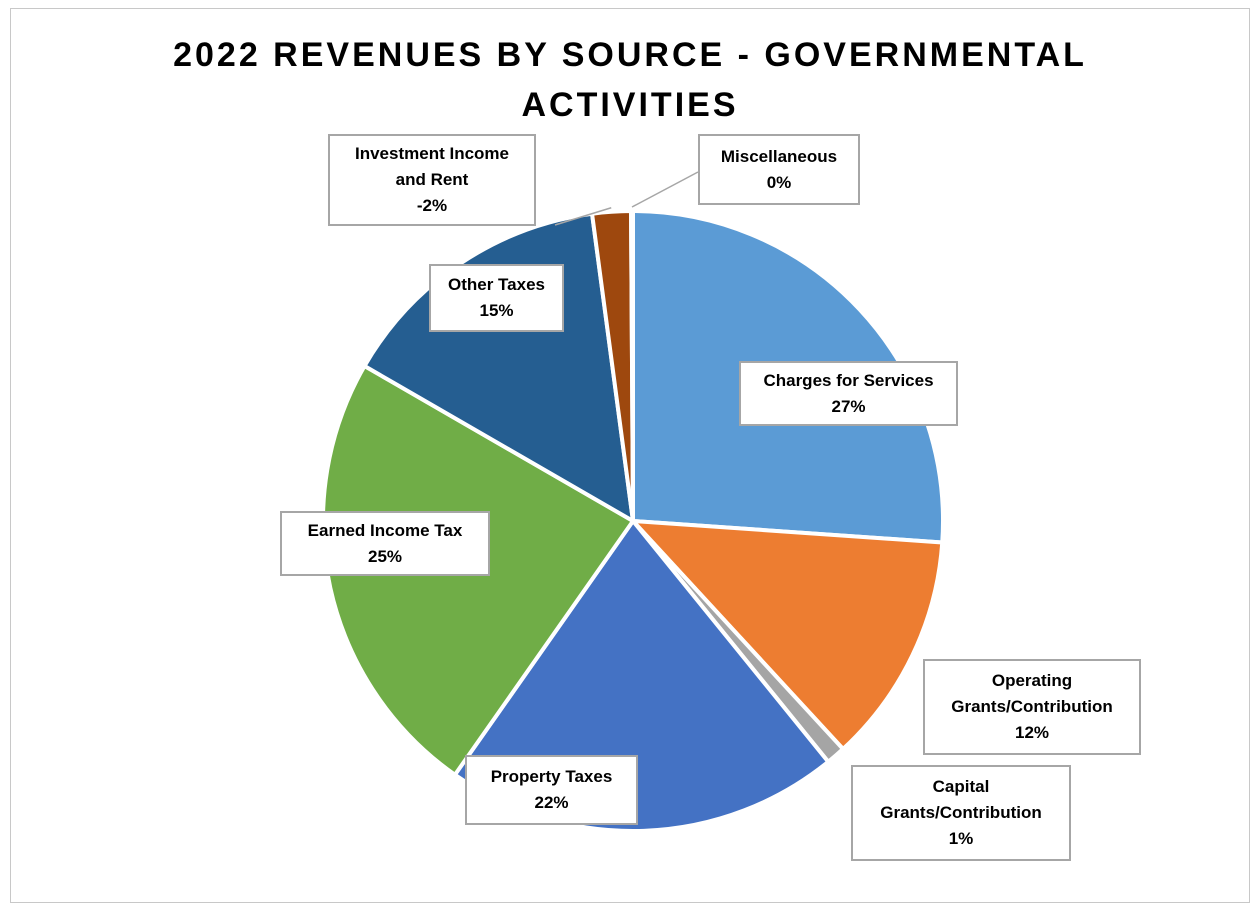 The image size is (1257, 909). Describe the element at coordinates (432, 205) in the screenshot. I see `data-label-percent: -2%` at that location.